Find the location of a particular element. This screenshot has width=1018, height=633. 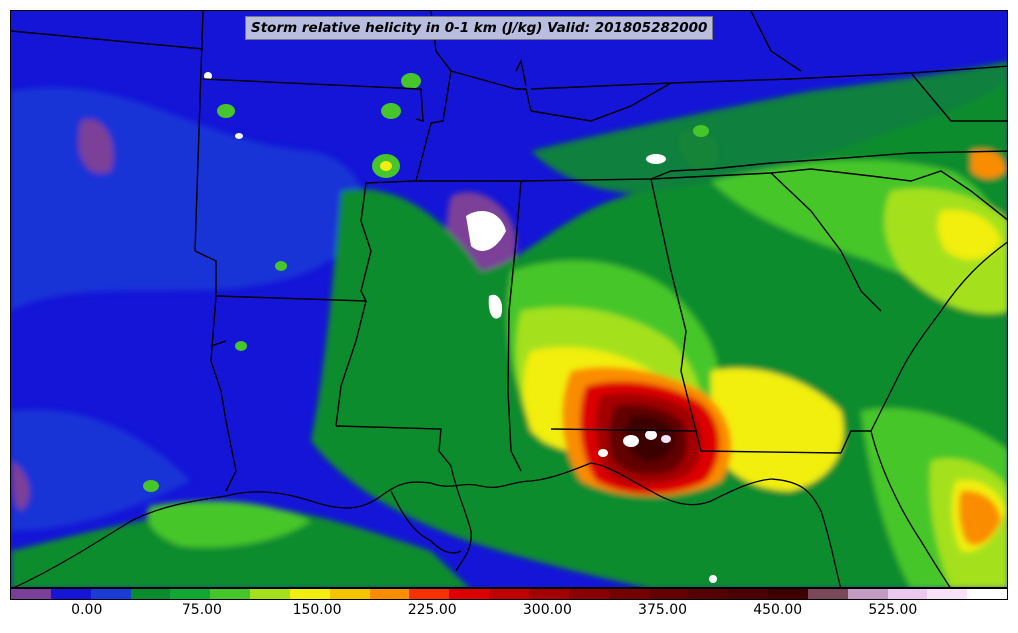

colorbar-tick-label: 525.00 is located at coordinates (893, 610).